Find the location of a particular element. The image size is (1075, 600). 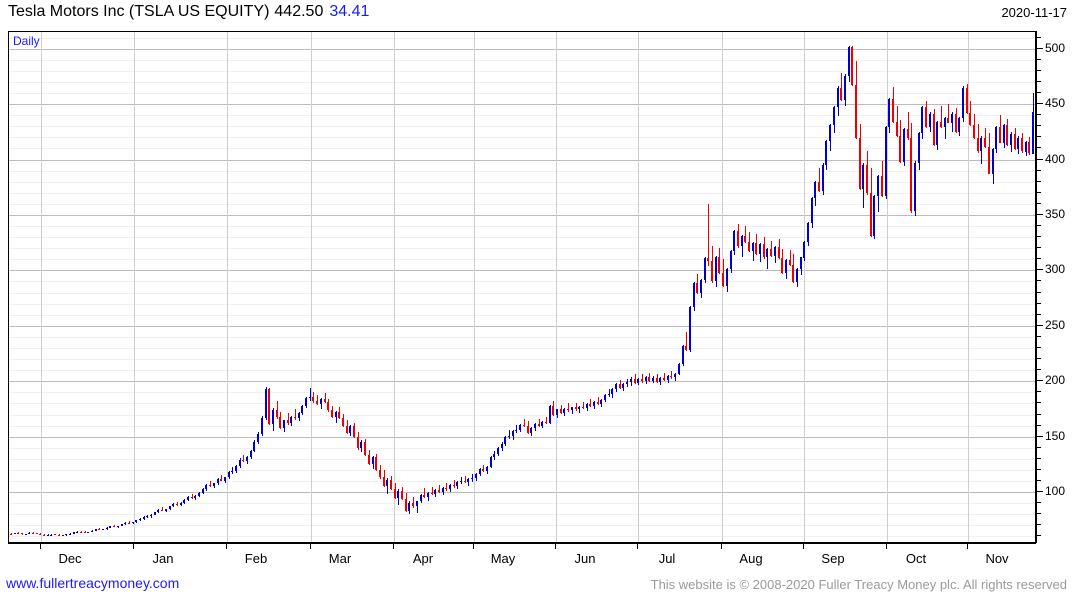

x-axis-label: Sep is located at coordinates (833, 558).